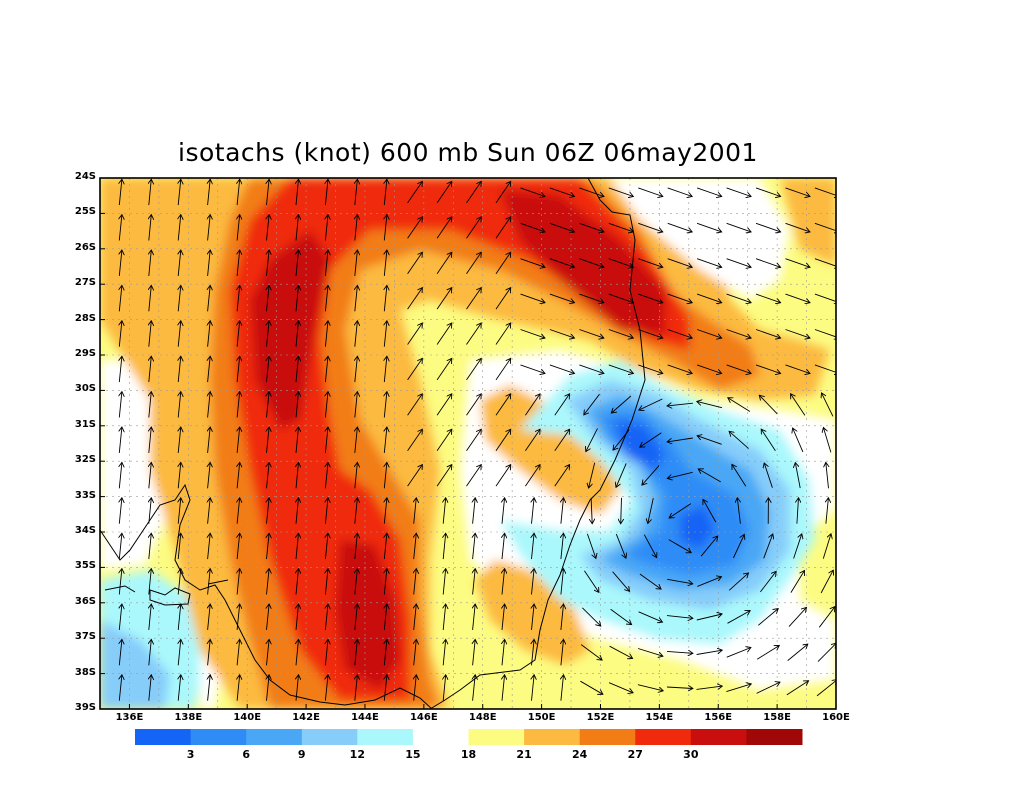 Image resolution: width=1024 pixels, height=800 pixels. What do you see at coordinates (365, 717) in the screenshot?
I see `lon-label: 144E` at bounding box center [365, 717].